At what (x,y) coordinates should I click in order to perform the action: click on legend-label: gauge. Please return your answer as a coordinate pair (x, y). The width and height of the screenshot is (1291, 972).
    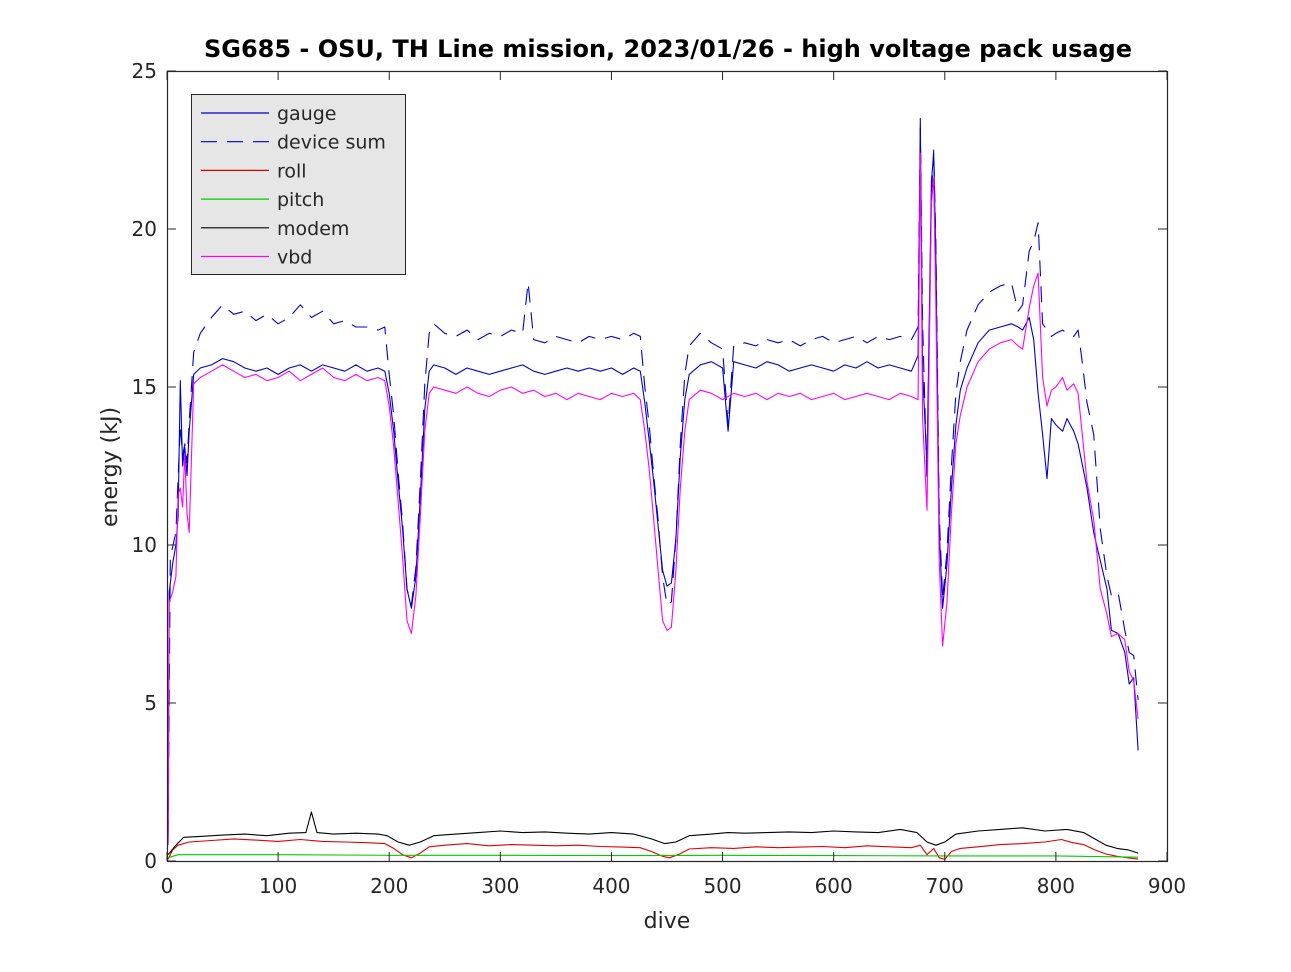
    Looking at the image, I should click on (307, 114).